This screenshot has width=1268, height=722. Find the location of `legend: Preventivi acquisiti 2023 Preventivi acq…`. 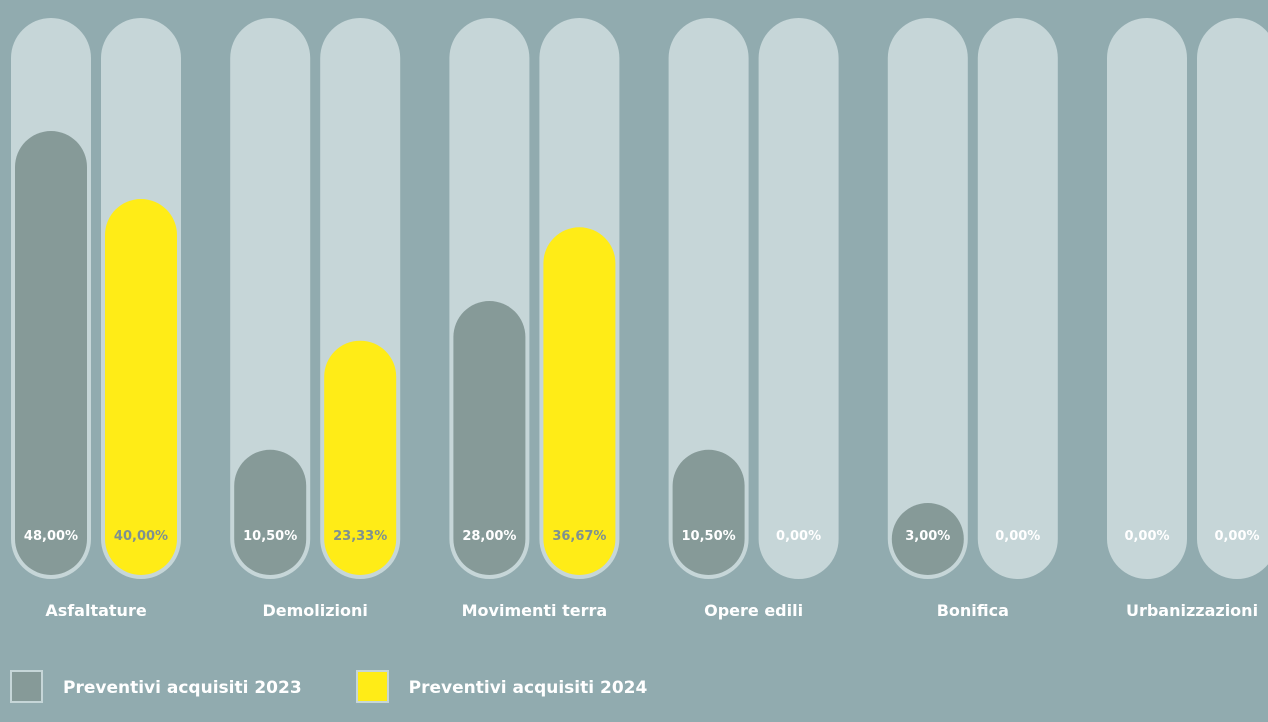

legend: Preventivi acquisiti 2023 Preventivi acq… is located at coordinates (355, 695).